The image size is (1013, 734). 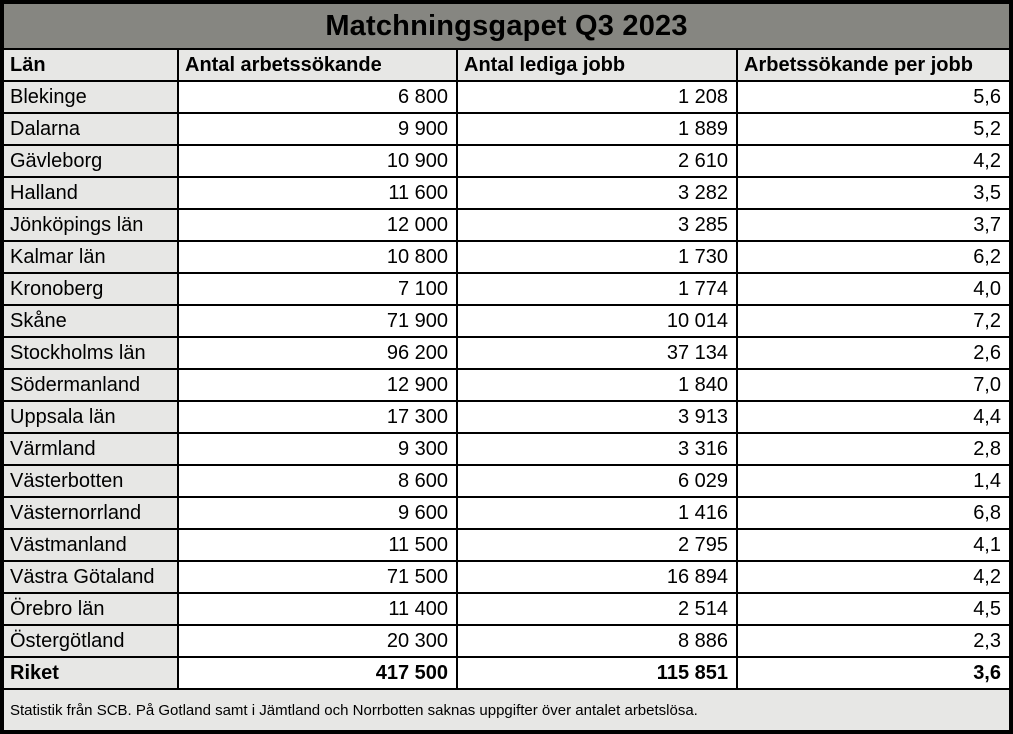 I want to click on table-row: Jönköpings län 12 000 3 285 3,7, so click(x=506, y=225).